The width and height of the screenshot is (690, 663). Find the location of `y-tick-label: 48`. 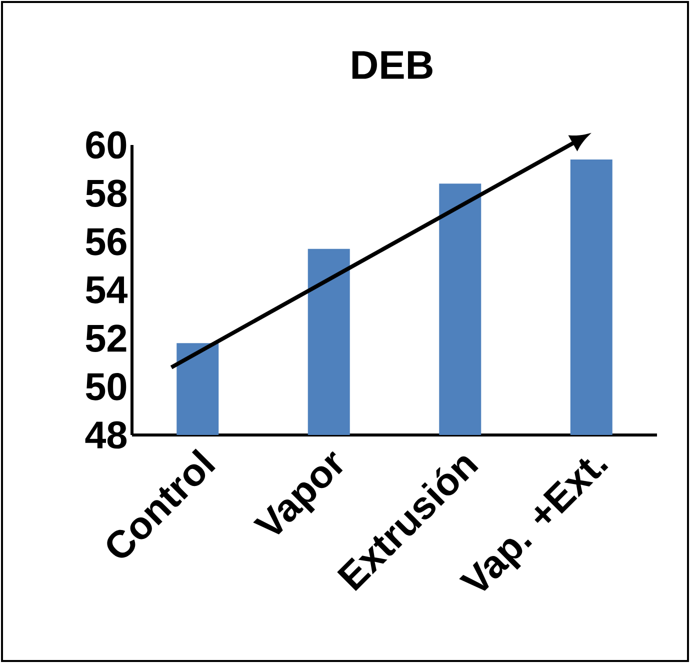

y-tick-label: 48 is located at coordinates (106, 435).